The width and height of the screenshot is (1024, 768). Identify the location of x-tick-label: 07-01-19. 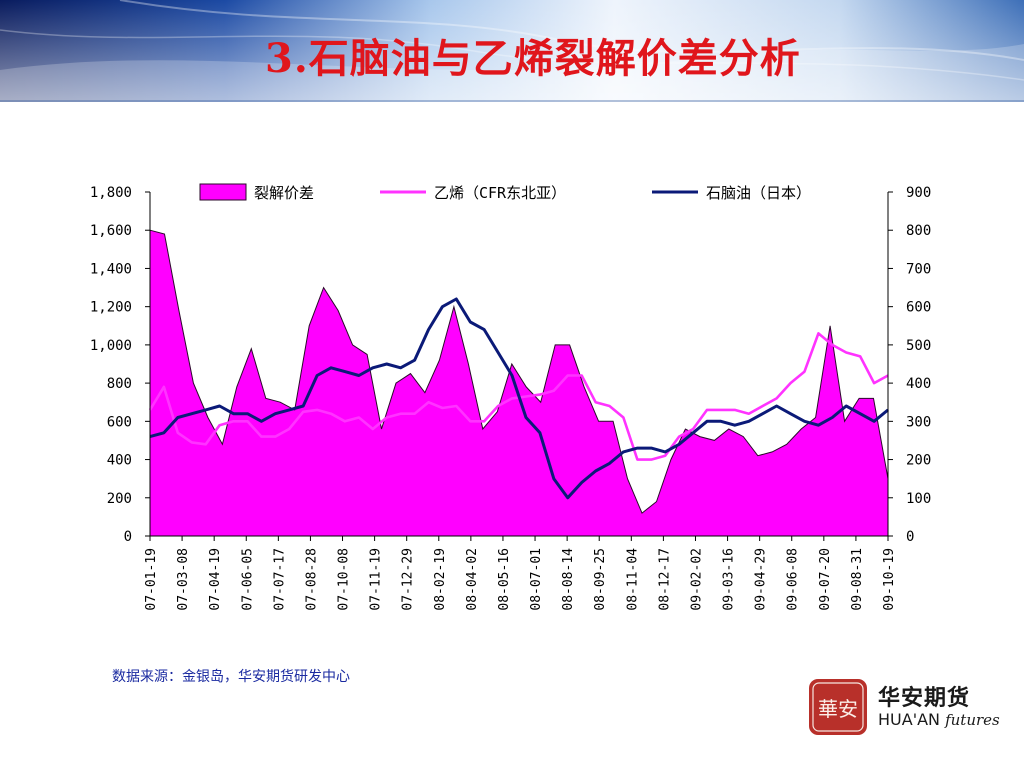
(151, 579).